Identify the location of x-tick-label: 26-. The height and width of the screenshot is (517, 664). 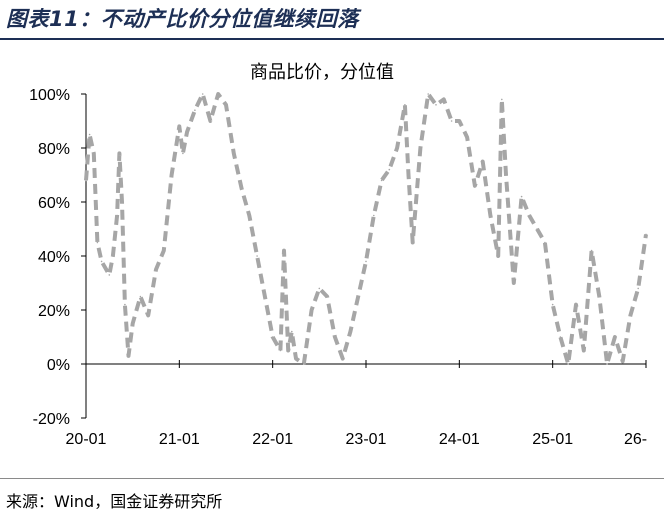
(635, 439).